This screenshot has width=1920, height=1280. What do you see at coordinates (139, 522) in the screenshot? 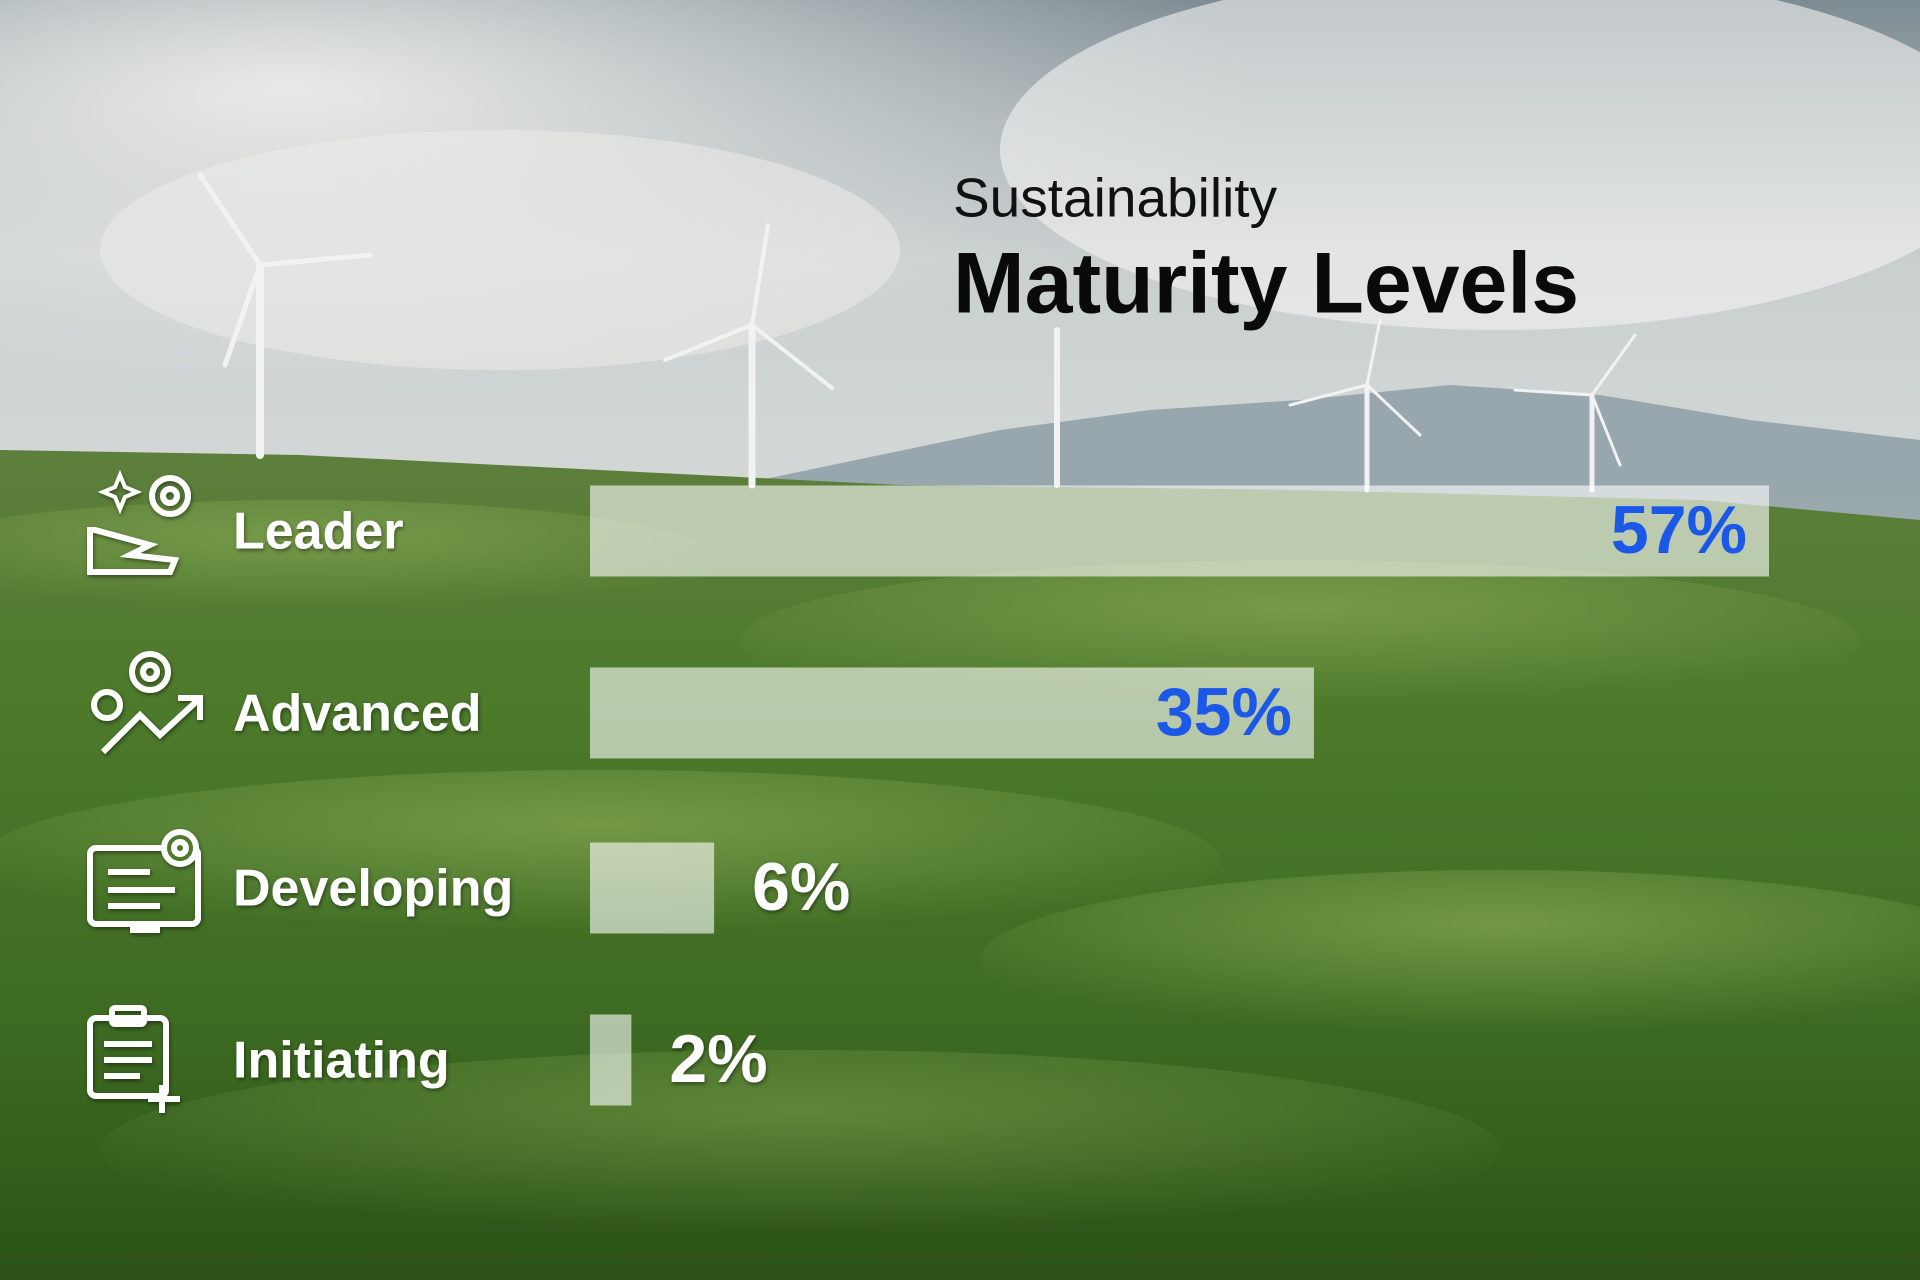
I see `leader-icon` at bounding box center [139, 522].